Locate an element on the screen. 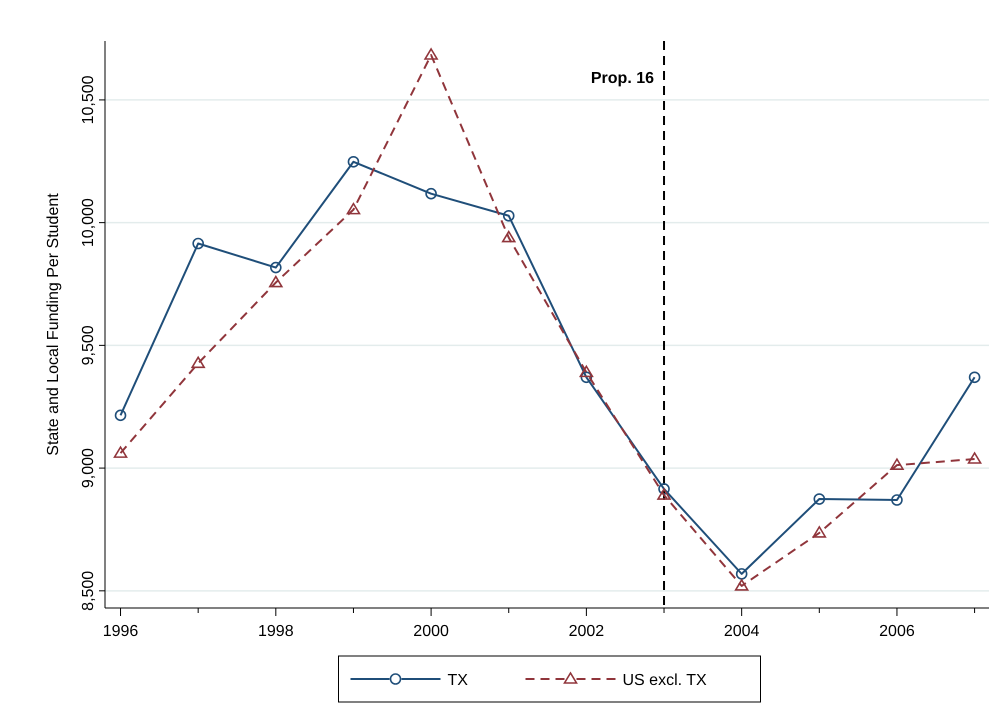  x-tick-label: 2004 is located at coordinates (742, 631).